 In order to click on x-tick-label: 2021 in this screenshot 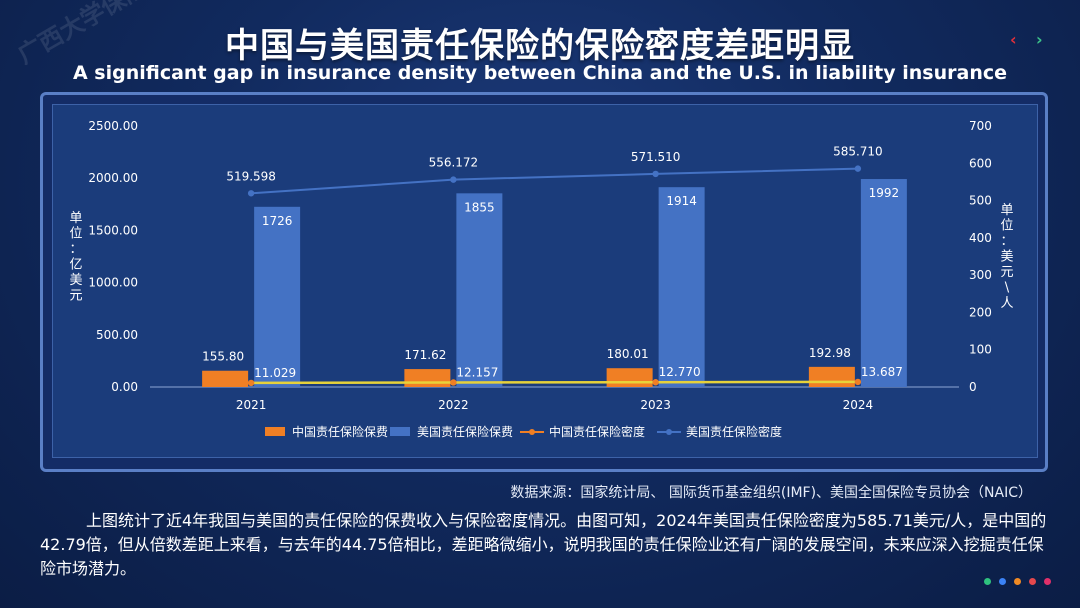, I will do `click(251, 405)`.